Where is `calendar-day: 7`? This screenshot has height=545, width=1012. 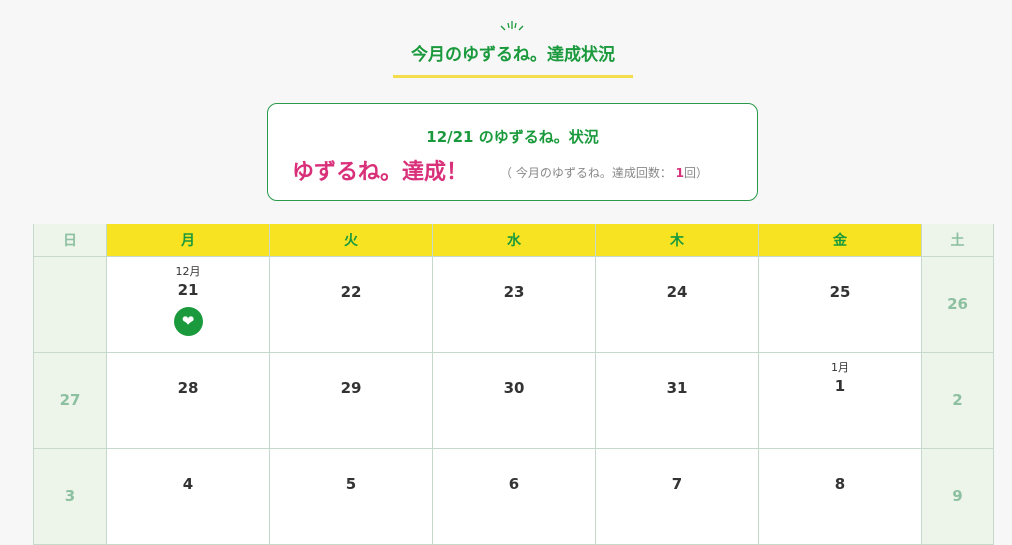 calendar-day: 7 is located at coordinates (677, 496).